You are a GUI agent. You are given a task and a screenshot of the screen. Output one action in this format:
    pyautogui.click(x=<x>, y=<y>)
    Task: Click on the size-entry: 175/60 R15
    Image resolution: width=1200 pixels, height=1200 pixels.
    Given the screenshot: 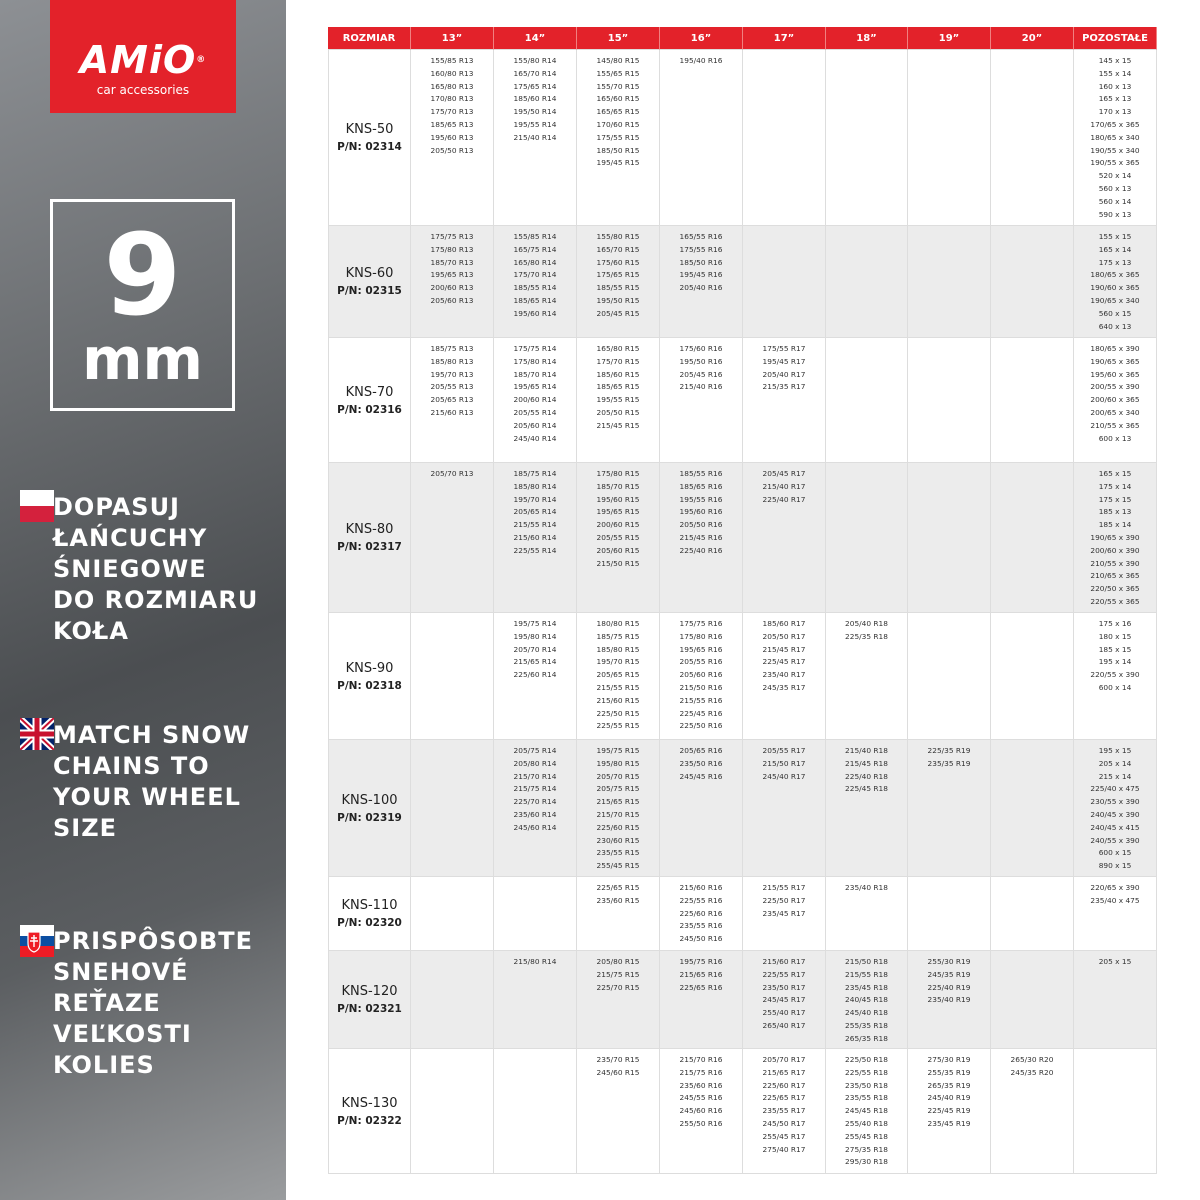 What is the action you would take?
    pyautogui.click(x=618, y=262)
    